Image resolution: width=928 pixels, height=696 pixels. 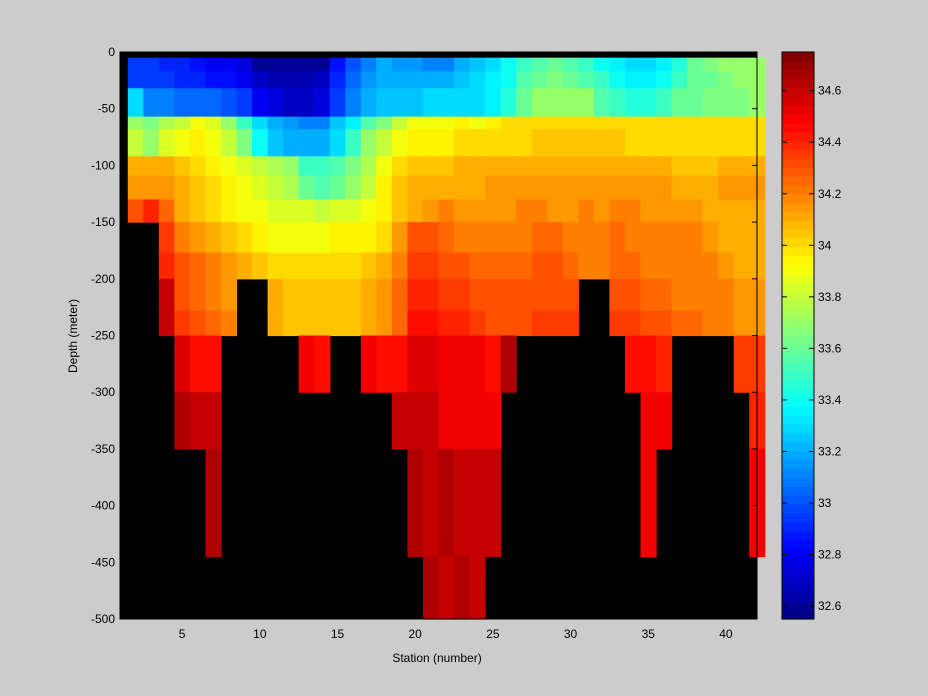 I want to click on colorbar-tick-label: 33, so click(x=825, y=503).